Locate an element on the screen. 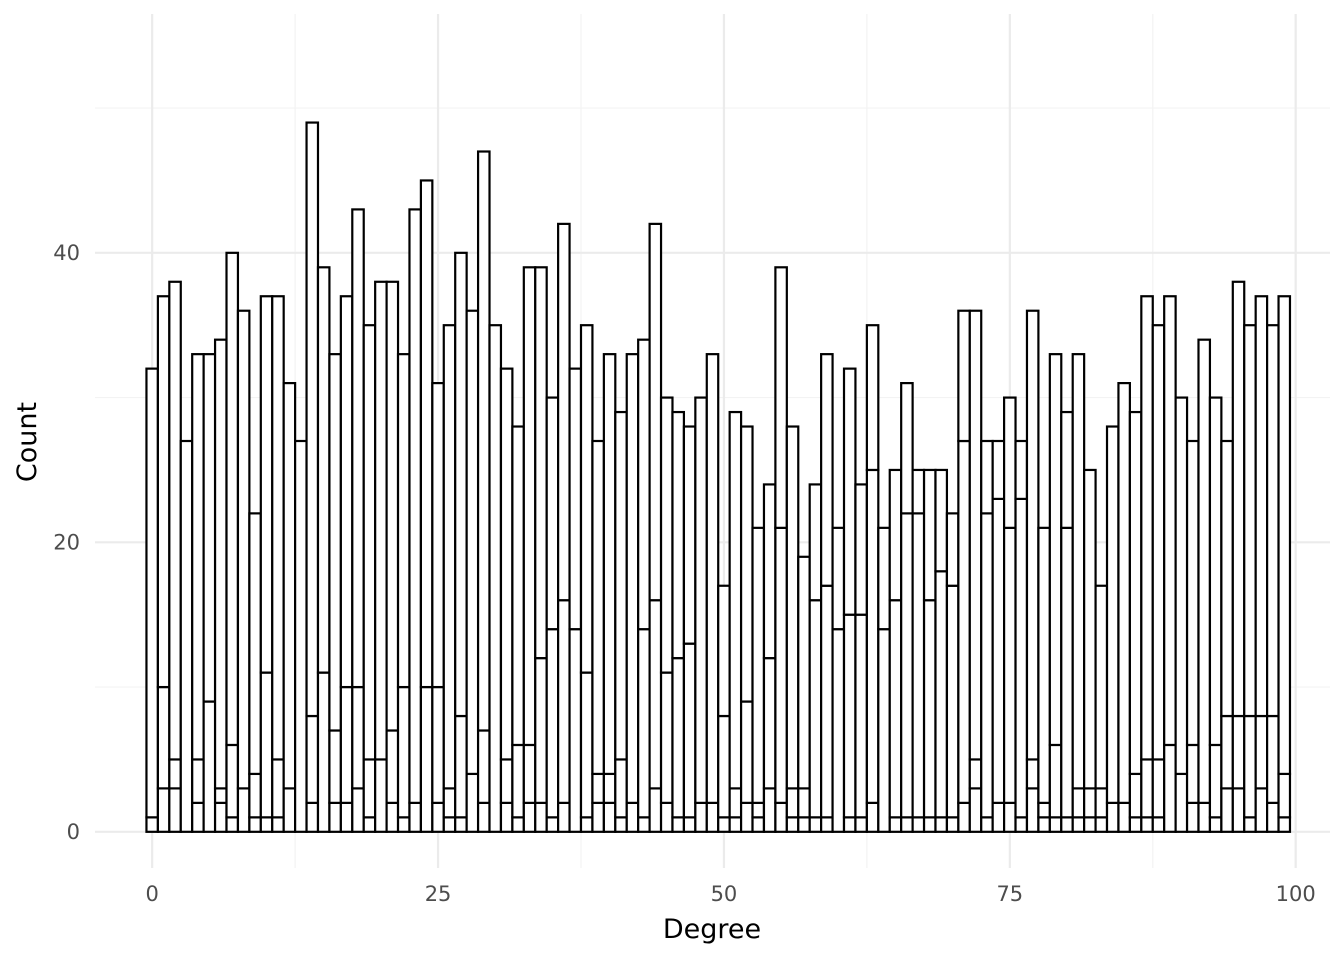  x-tick-label: 0 is located at coordinates (151, 894).